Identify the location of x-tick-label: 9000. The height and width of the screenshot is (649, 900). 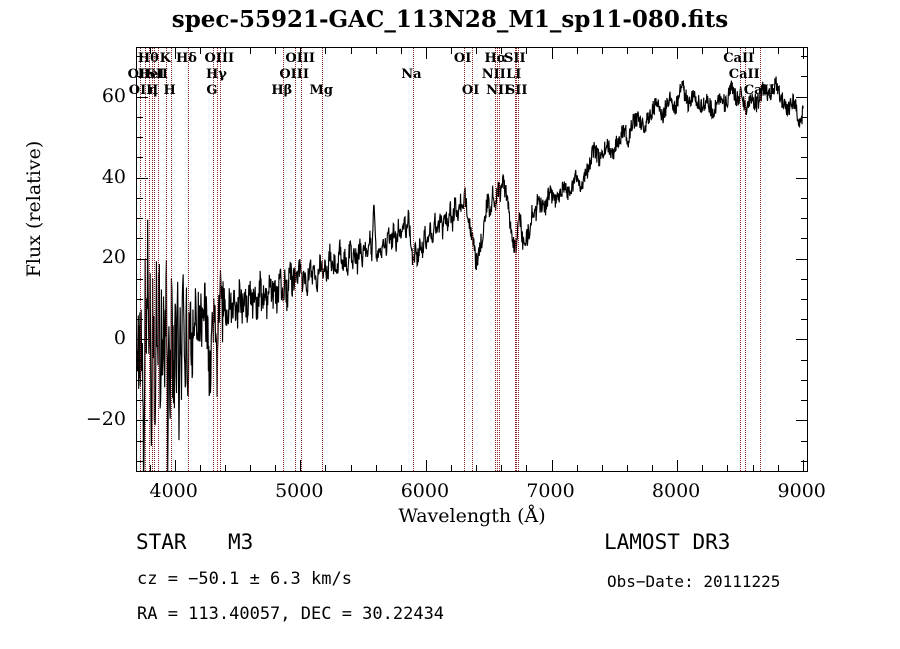
(801, 491).